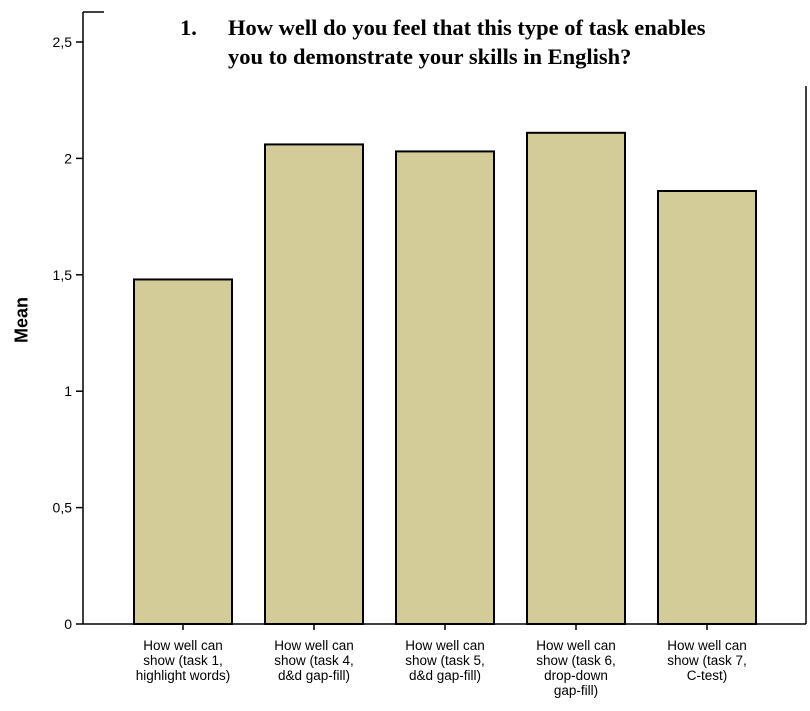 The image size is (810, 711). Describe the element at coordinates (707, 675) in the screenshot. I see `x-category-label-line: C-test)` at that location.